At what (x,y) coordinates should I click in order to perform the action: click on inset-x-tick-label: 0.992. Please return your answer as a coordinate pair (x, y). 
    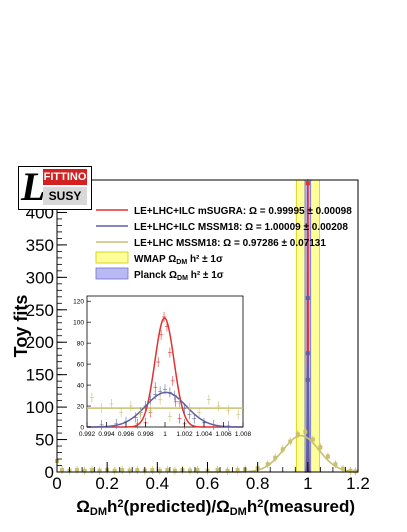
    Looking at the image, I should click on (87, 434).